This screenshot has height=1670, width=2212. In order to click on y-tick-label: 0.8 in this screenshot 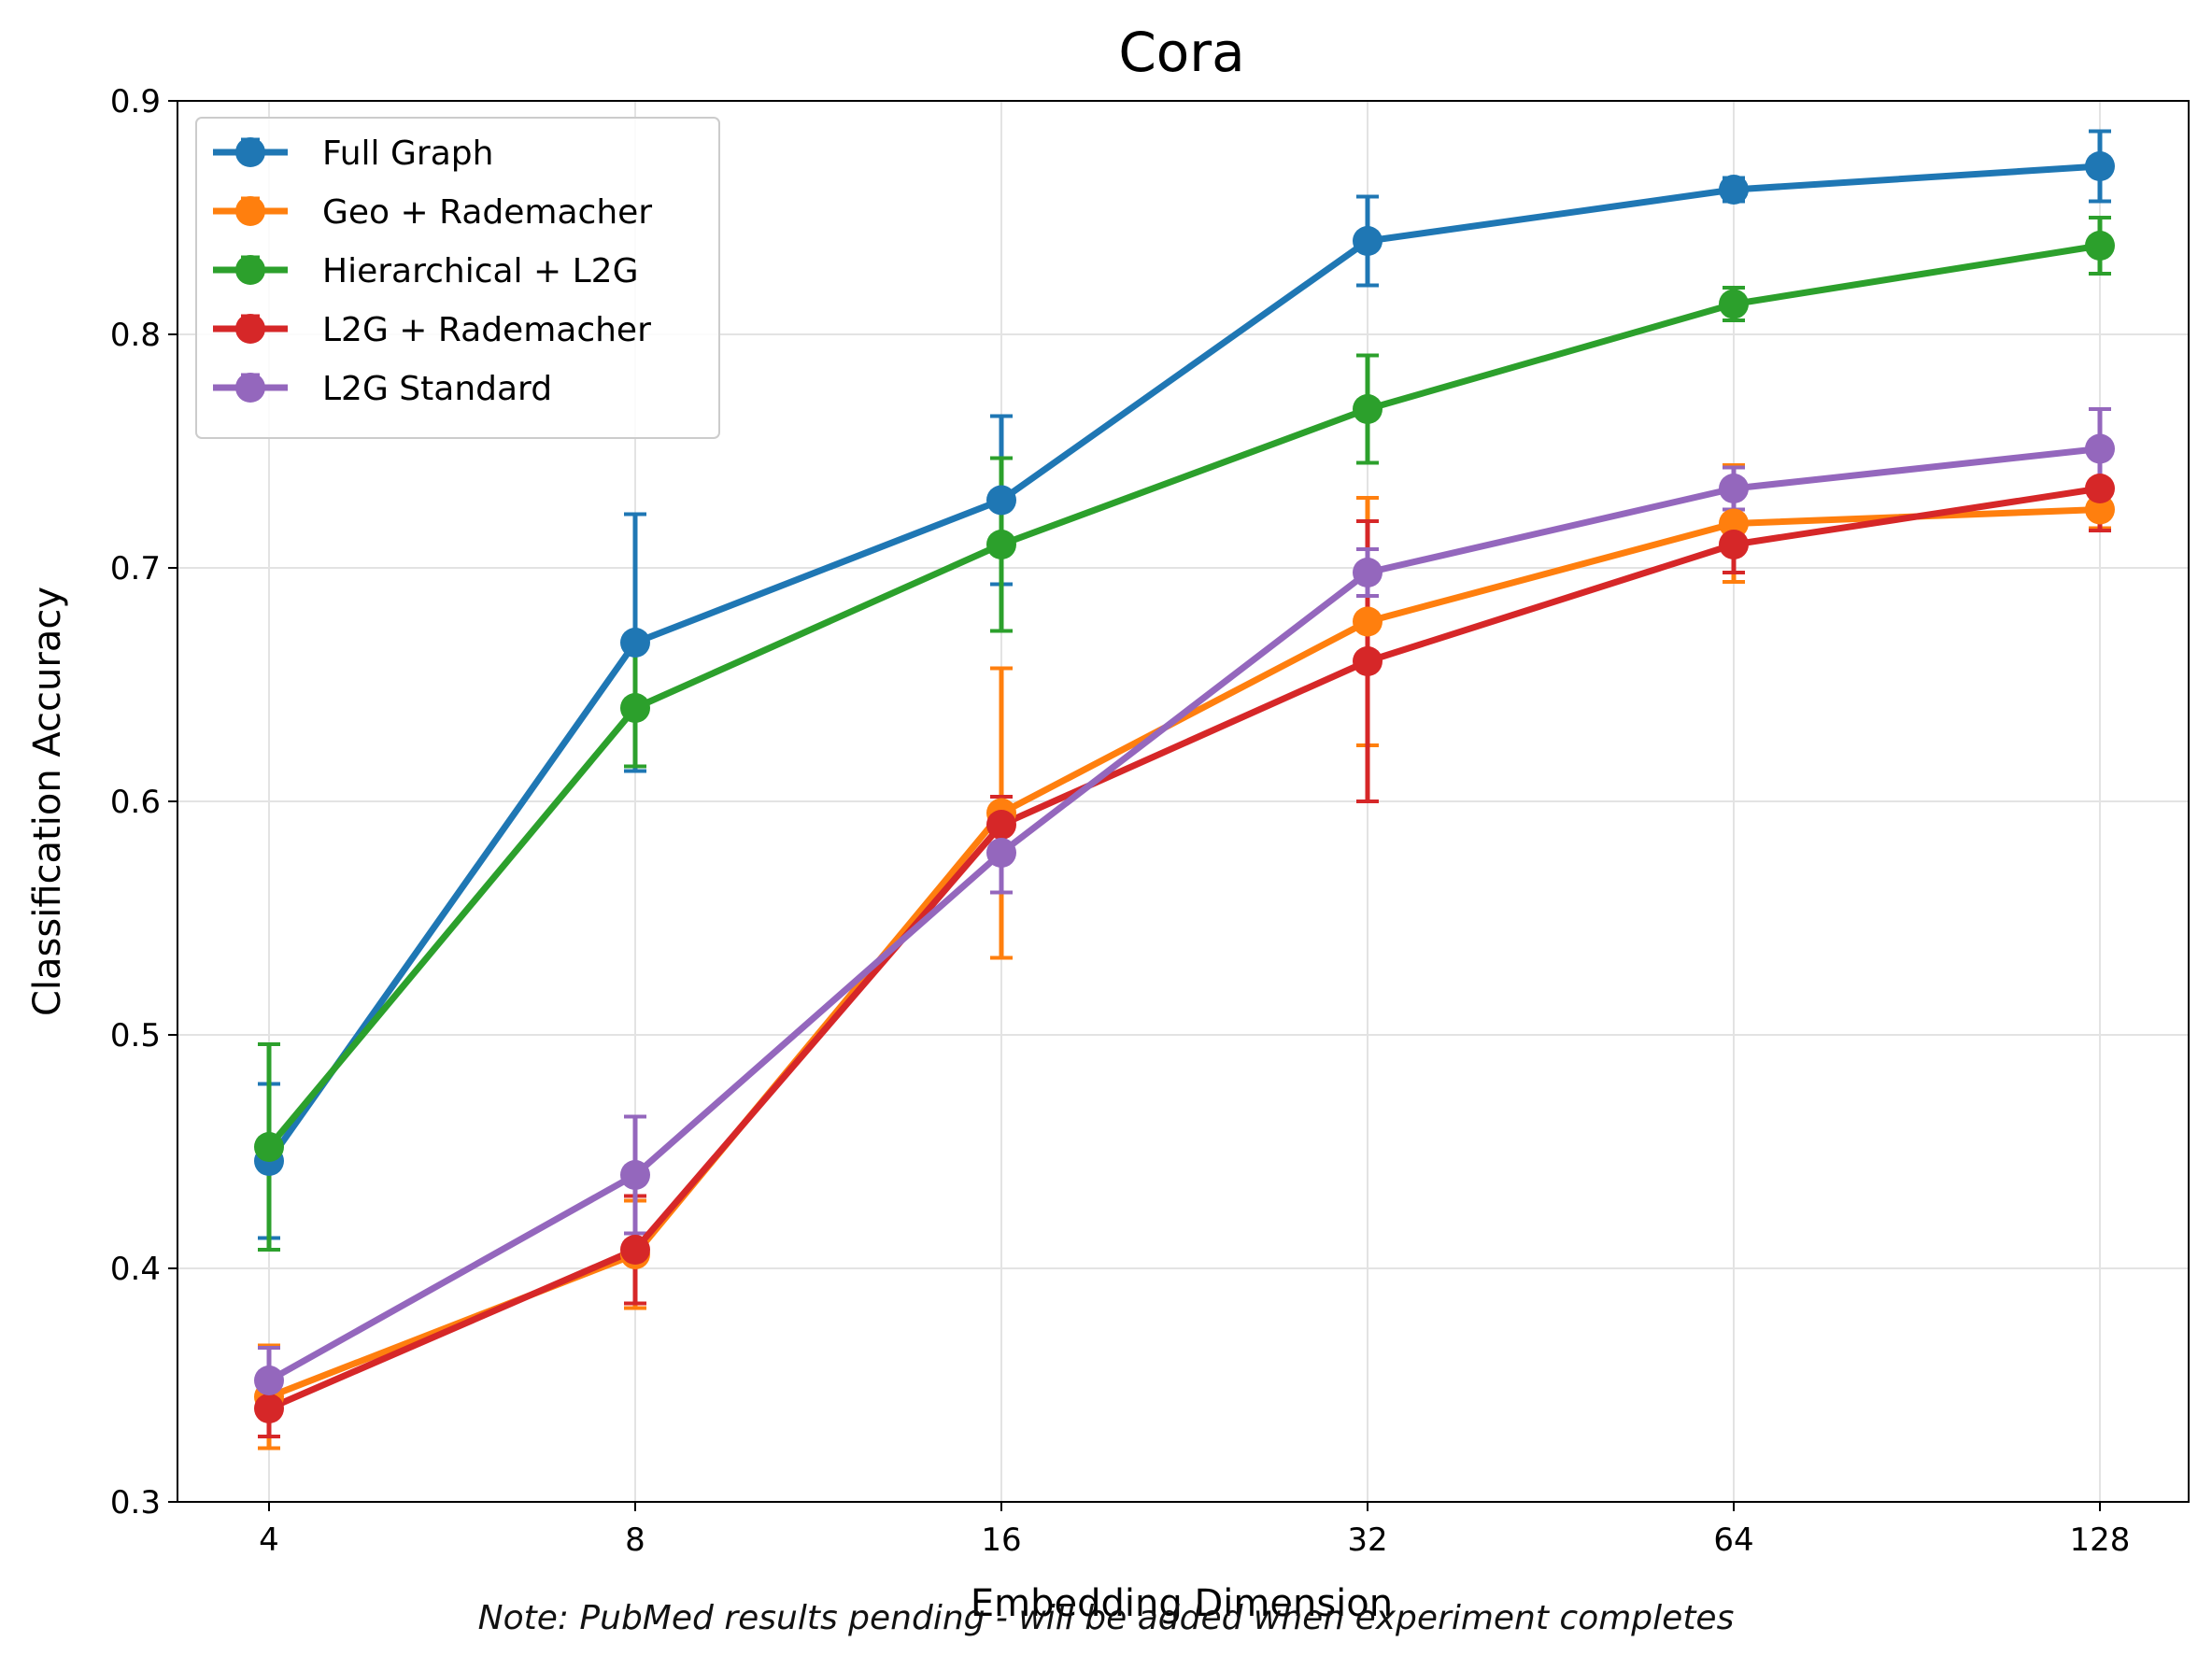, I will do `click(135, 335)`.